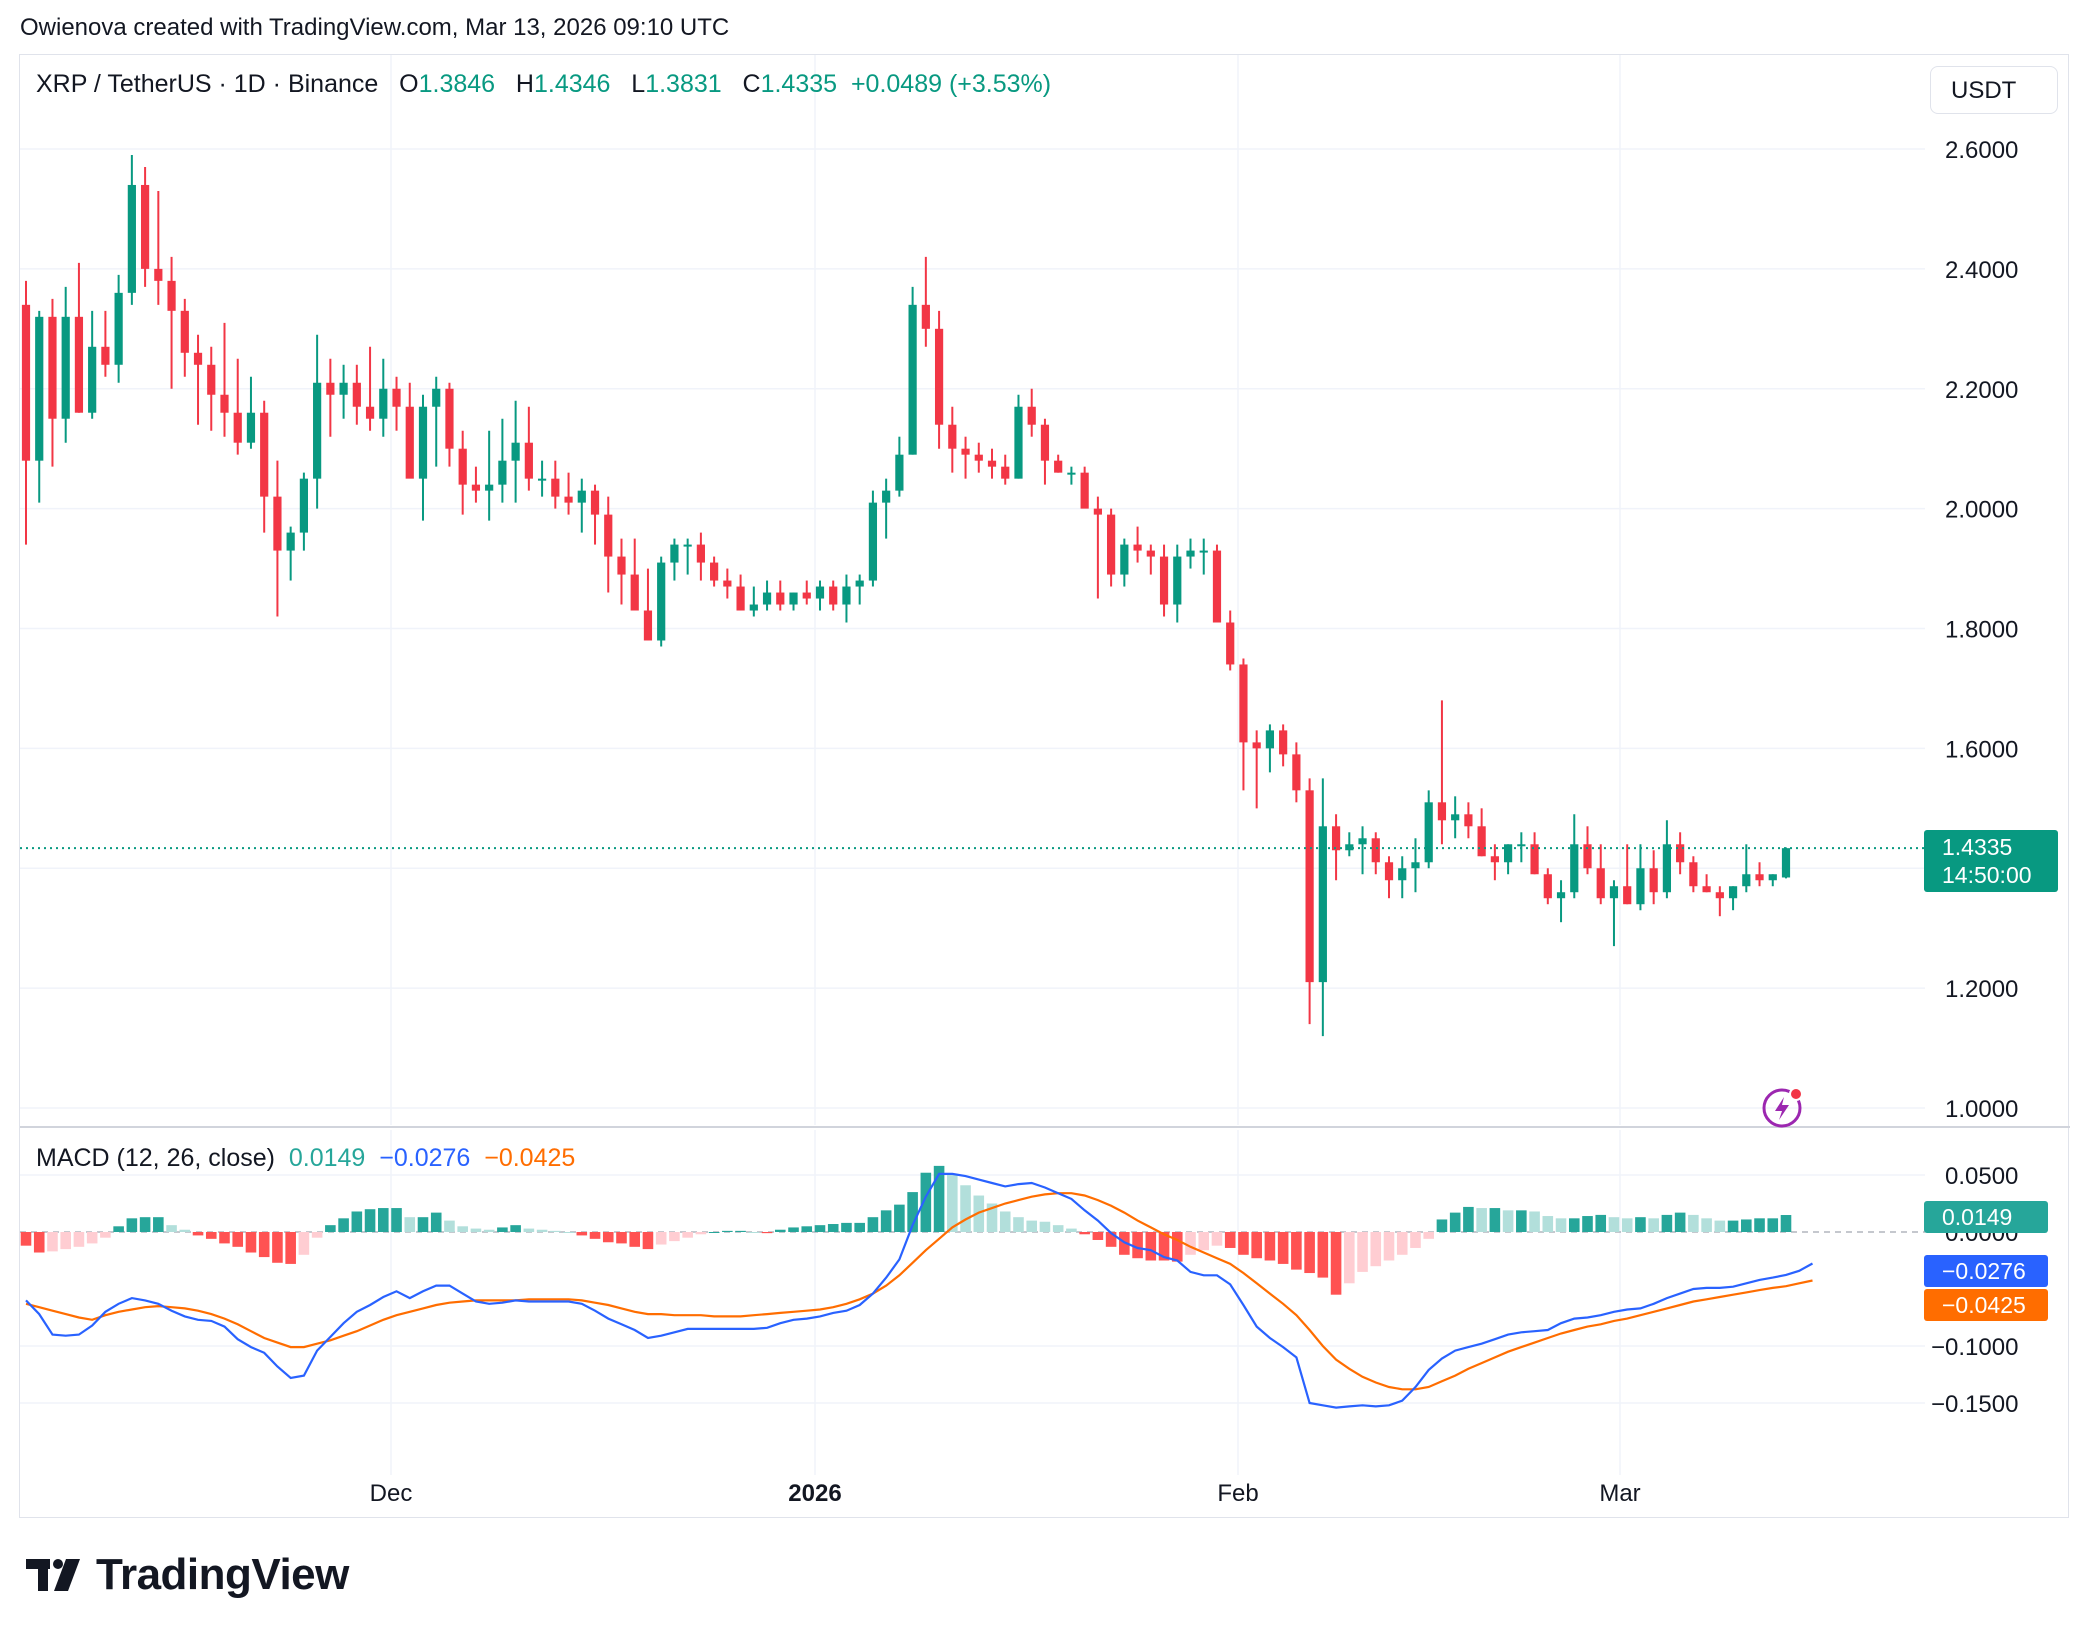  I want to click on time-axis-tick-label: 2026, so click(814, 1493).